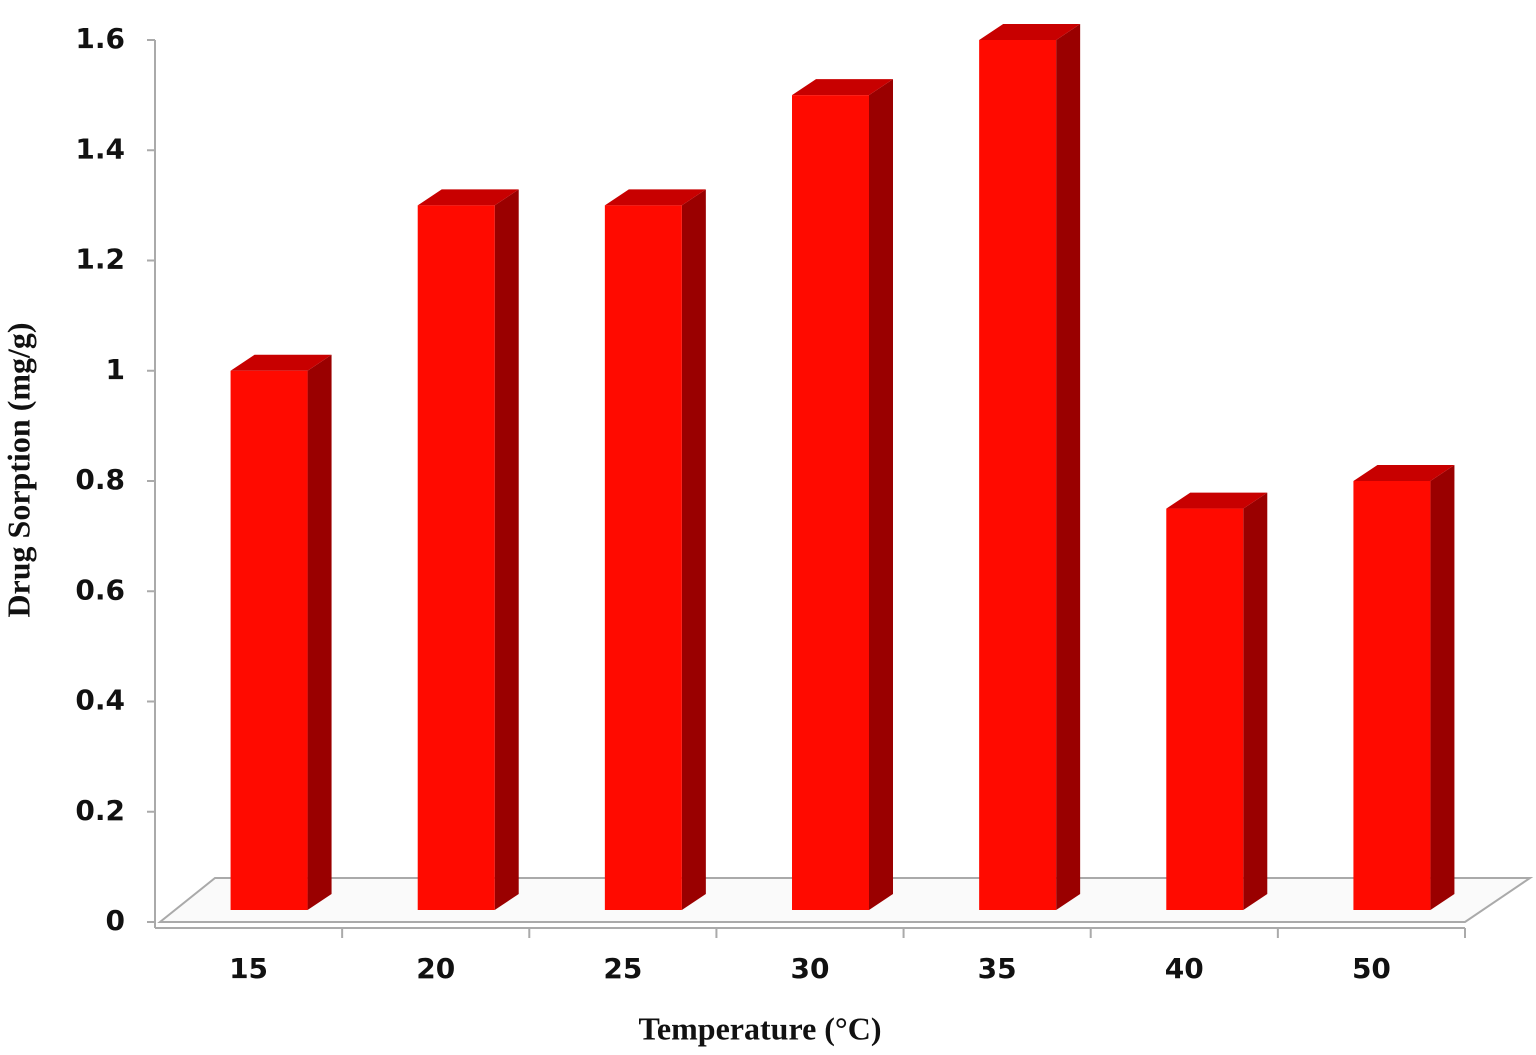 Image resolution: width=1536 pixels, height=1055 pixels. Describe the element at coordinates (100, 589) in the screenshot. I see `y-tick-label: 0.6` at that location.